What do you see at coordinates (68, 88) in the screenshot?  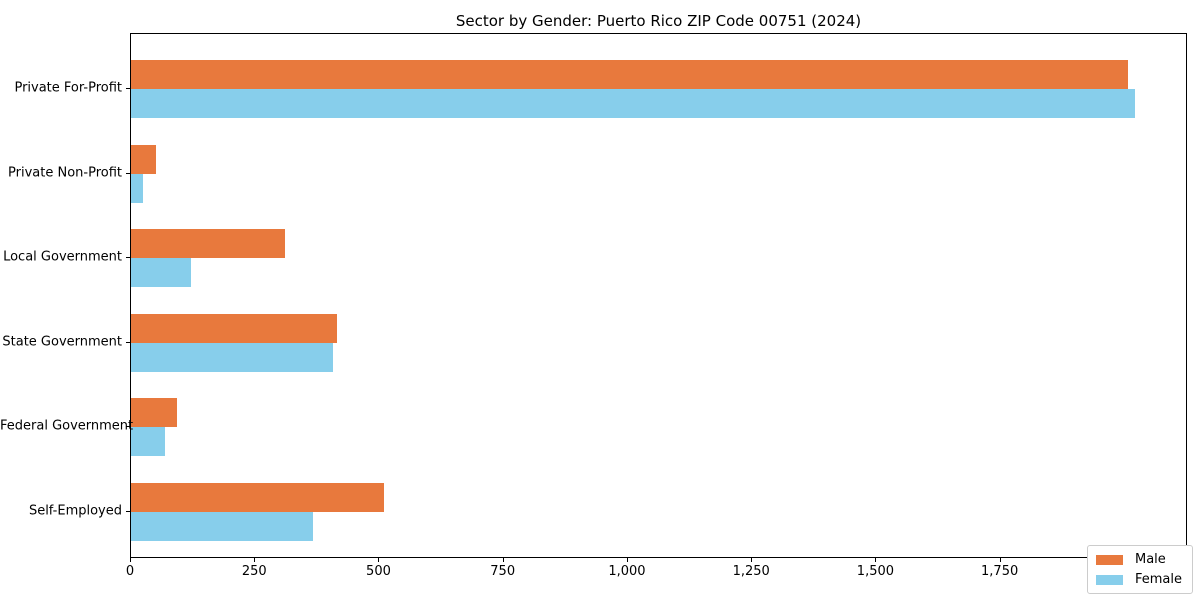 I see `y-tick-label: Private For-Profit` at bounding box center [68, 88].